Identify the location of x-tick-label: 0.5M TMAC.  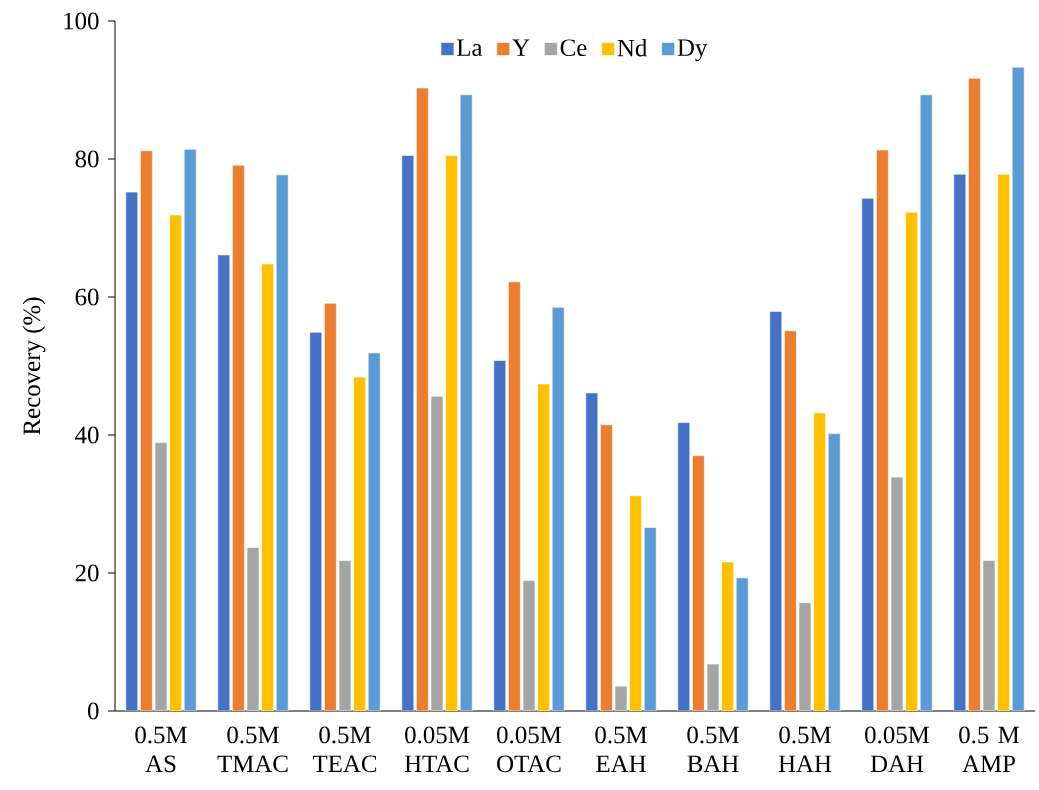
(252, 749).